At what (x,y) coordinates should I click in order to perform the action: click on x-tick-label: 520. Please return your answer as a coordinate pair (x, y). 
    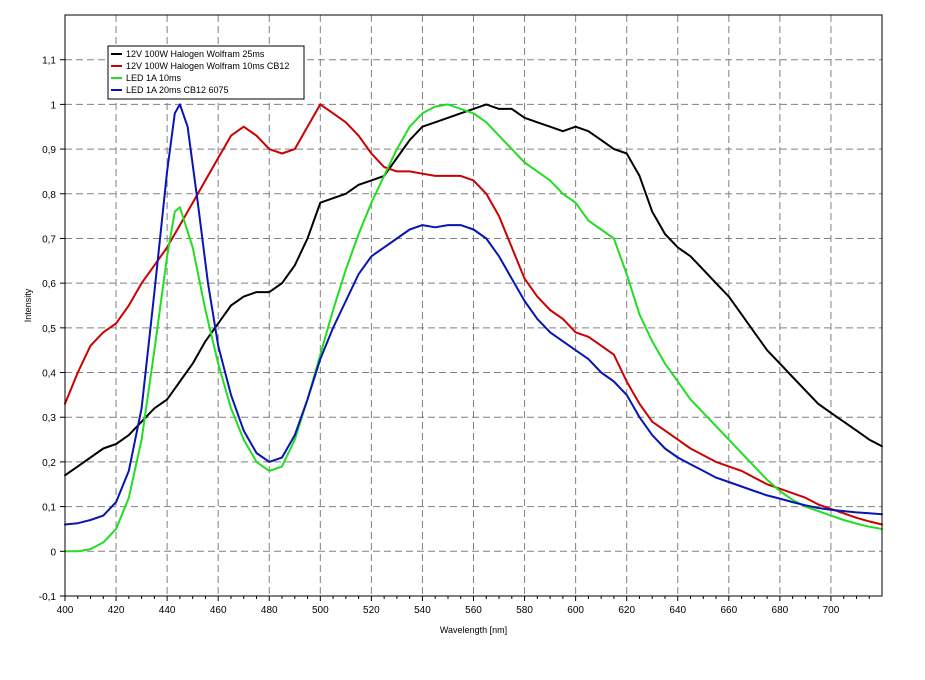
    Looking at the image, I should click on (371, 610).